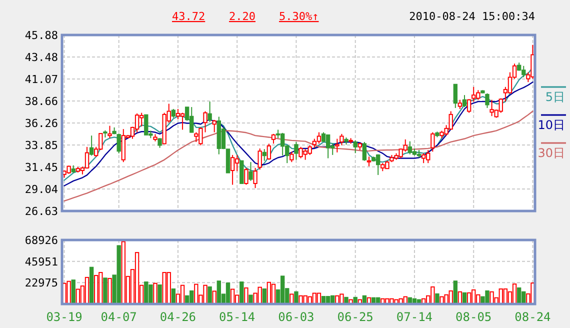 The image size is (570, 328). Describe the element at coordinates (178, 317) in the screenshot. I see `x-tick-label: 04-26` at that location.